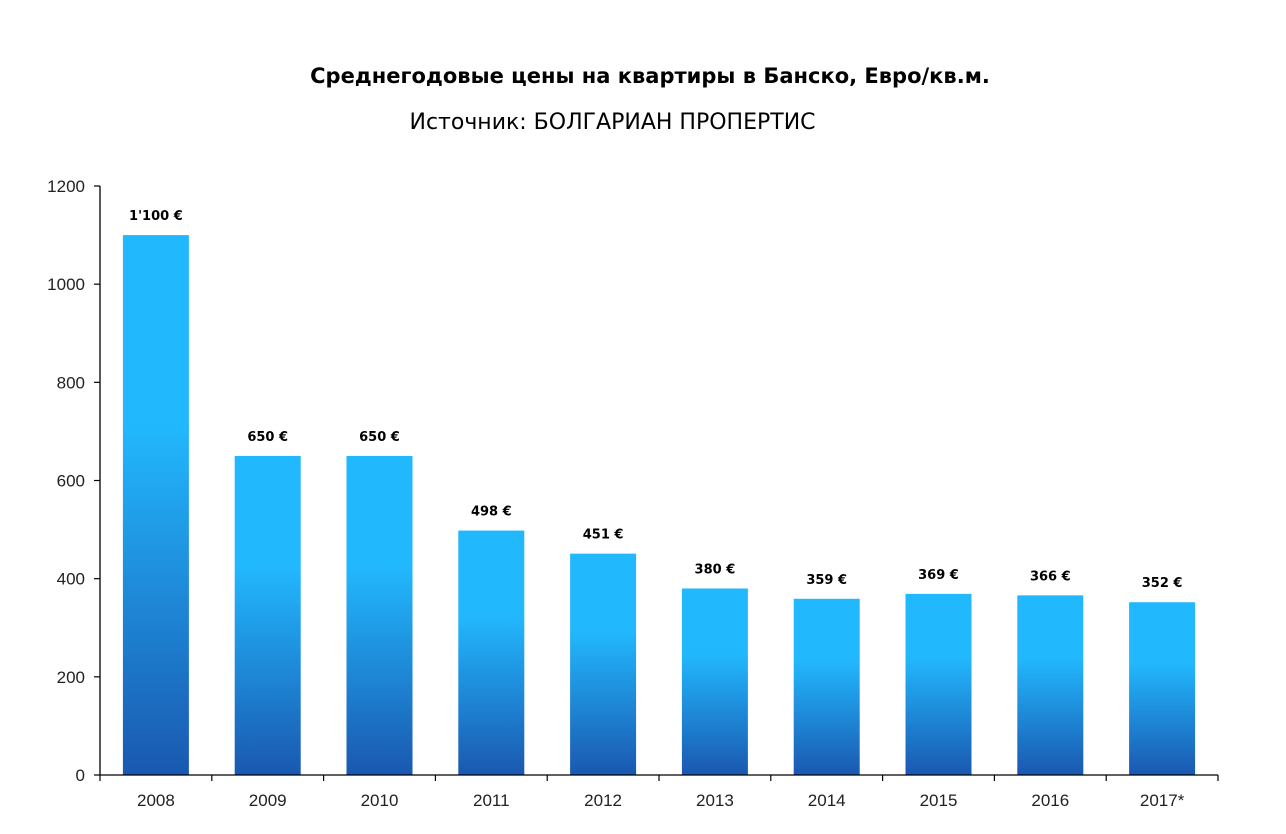 The height and width of the screenshot is (834, 1286). Describe the element at coordinates (71, 579) in the screenshot. I see `y-tick-label: 400` at that location.